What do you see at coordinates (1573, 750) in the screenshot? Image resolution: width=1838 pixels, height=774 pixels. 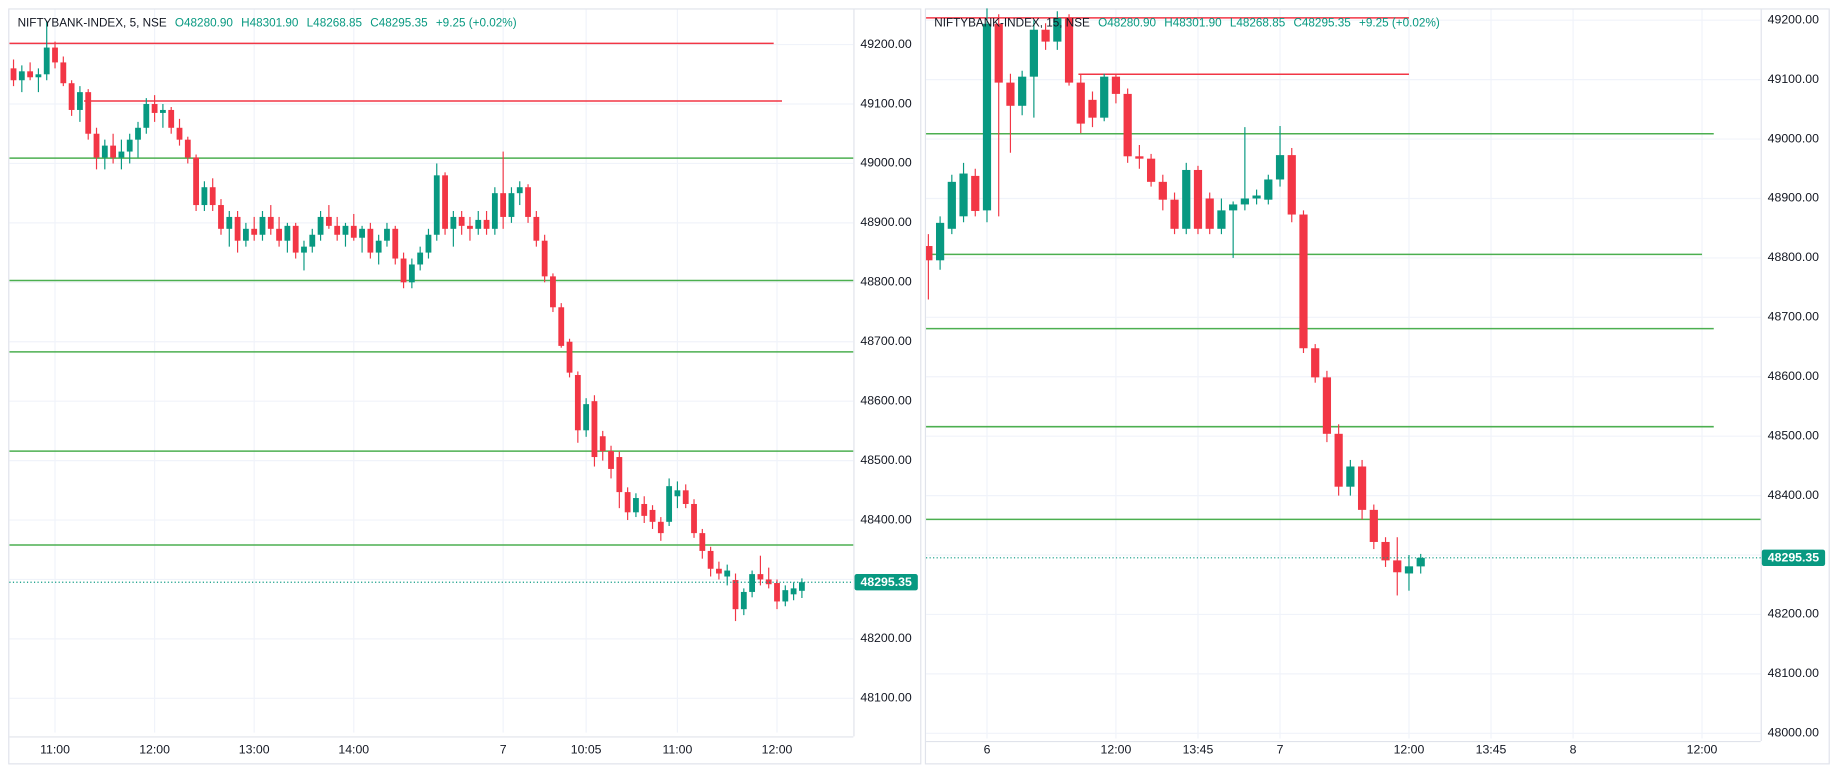 I see `x-tick-label: 8` at bounding box center [1573, 750].